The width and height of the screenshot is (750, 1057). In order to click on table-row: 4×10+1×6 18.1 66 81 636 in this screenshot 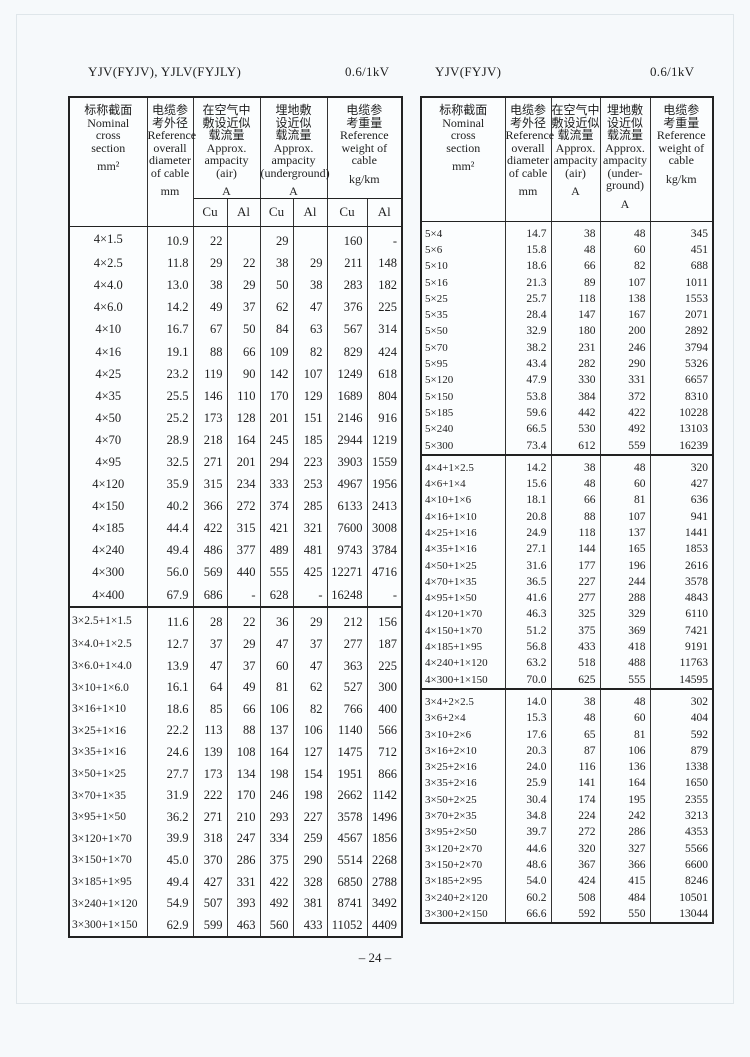, I will do `click(567, 500)`.